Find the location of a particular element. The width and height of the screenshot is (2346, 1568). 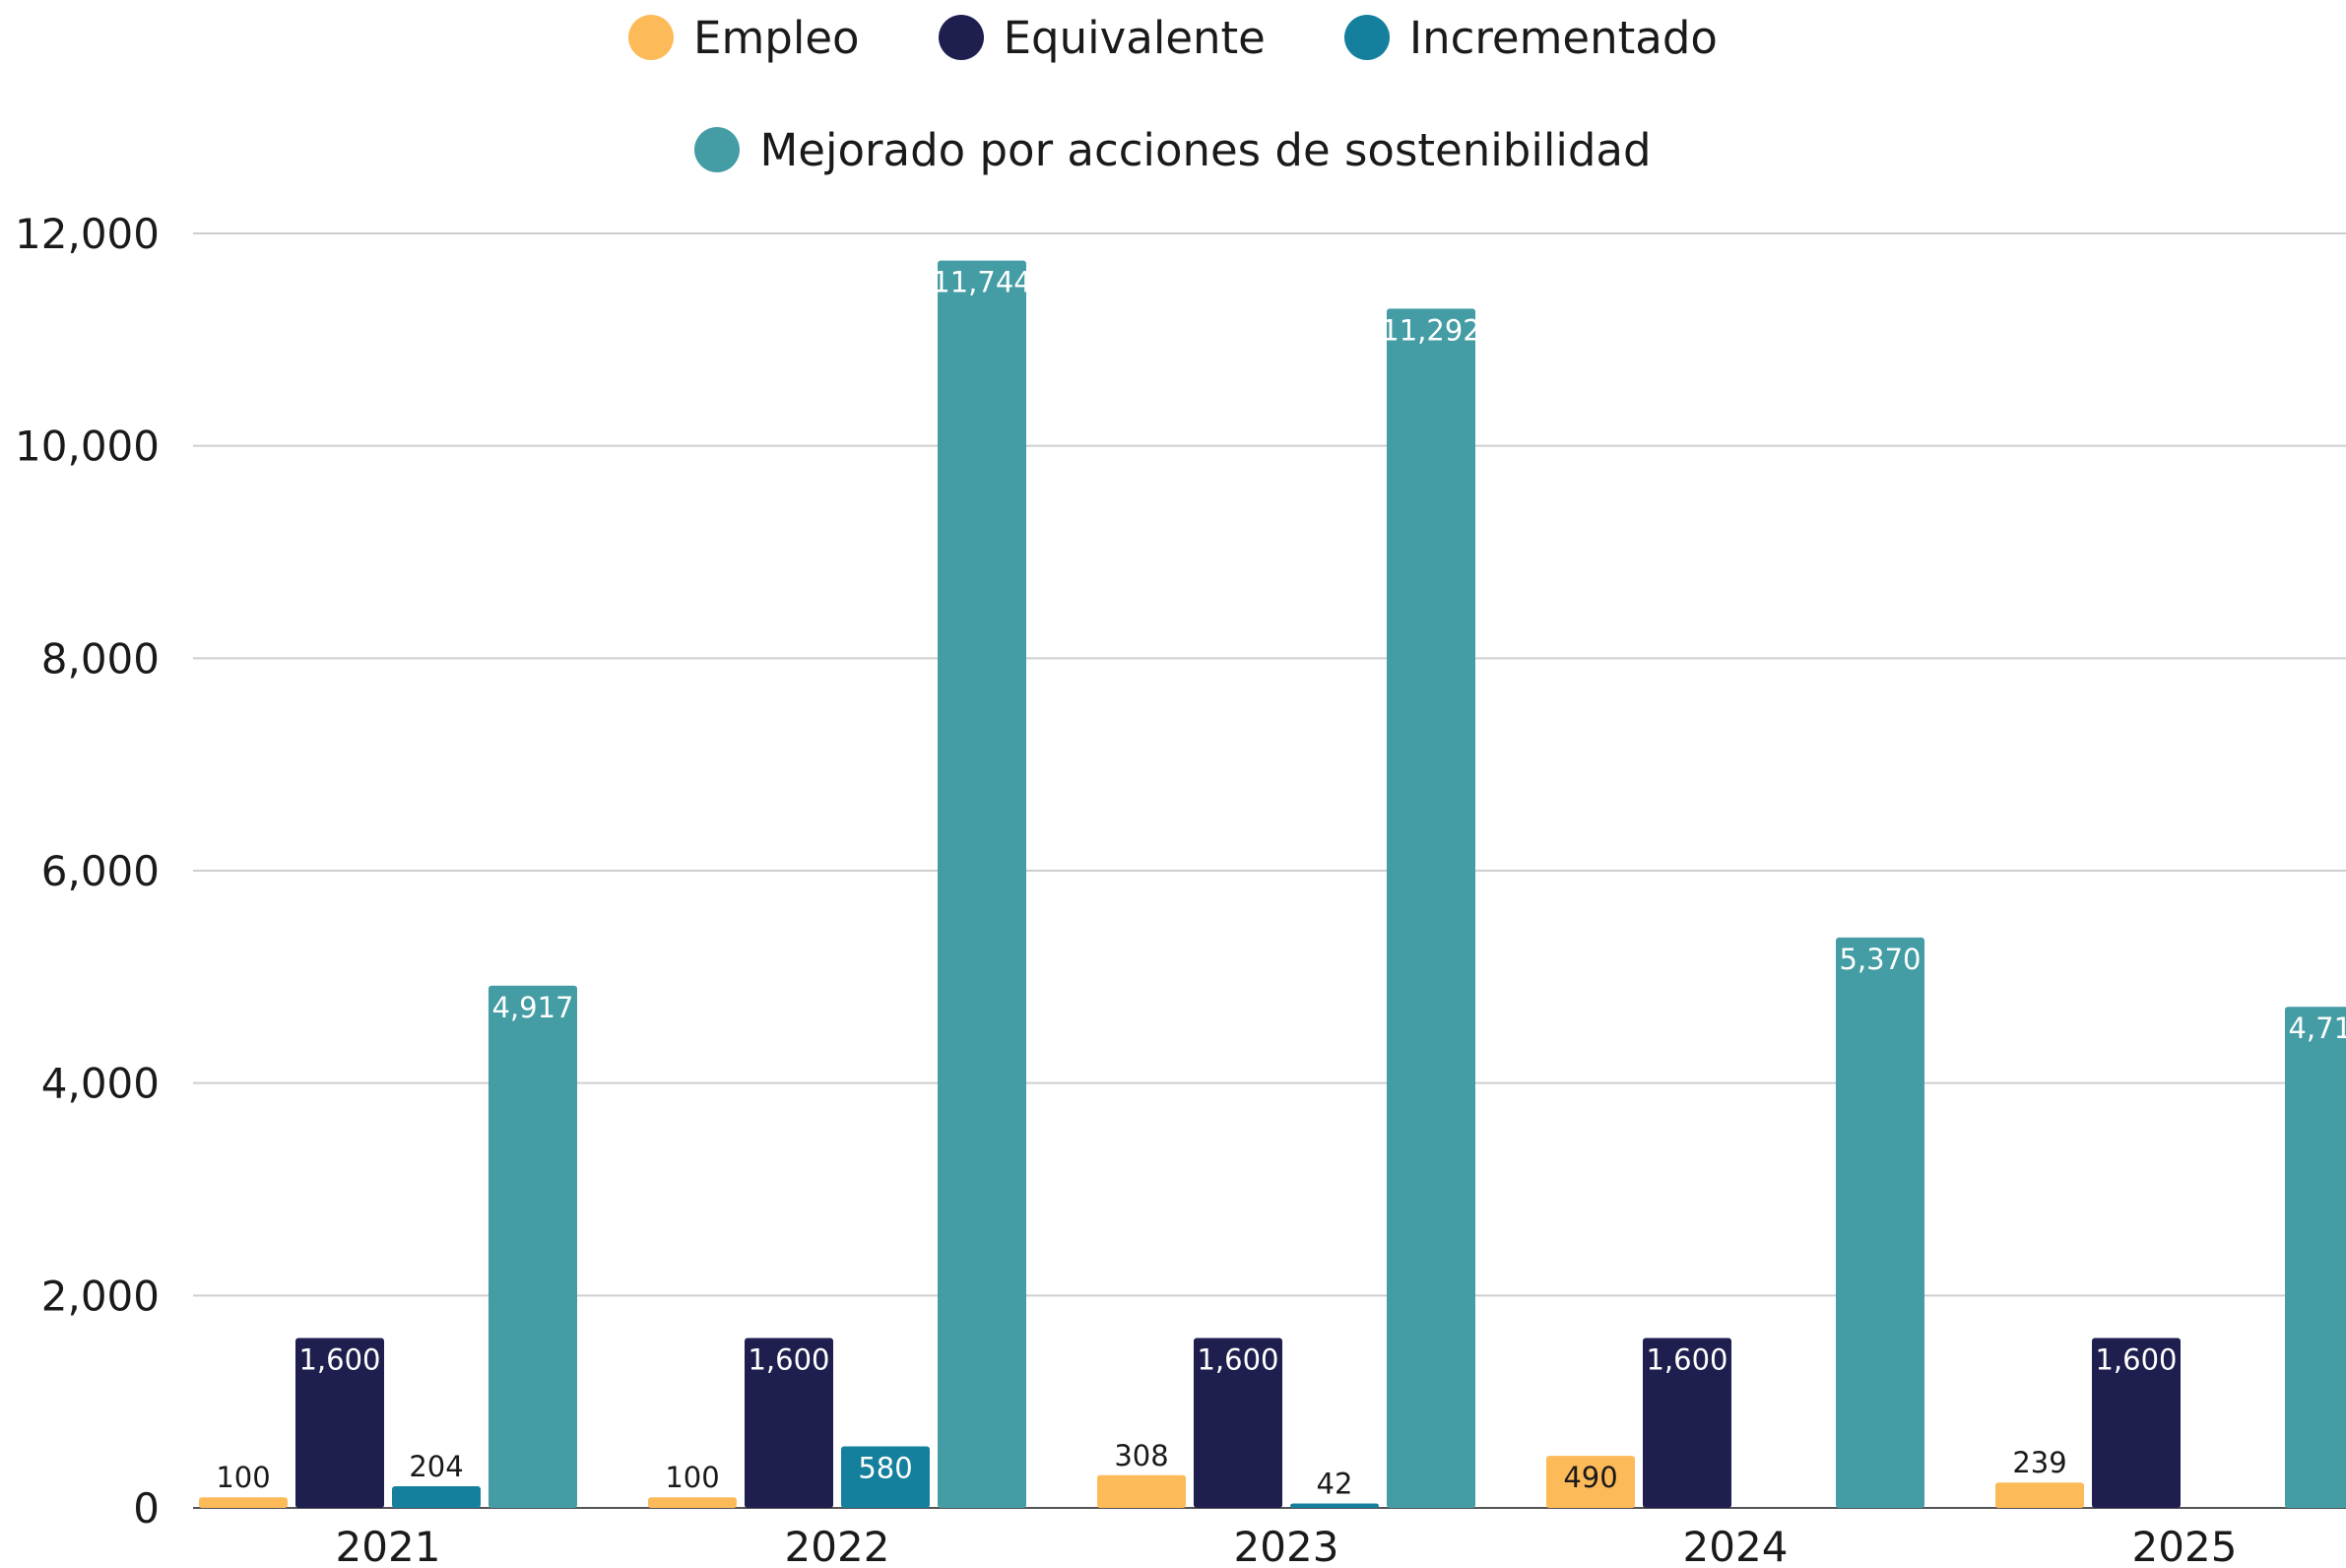

legend-item: Equivalente is located at coordinates (1102, 38).